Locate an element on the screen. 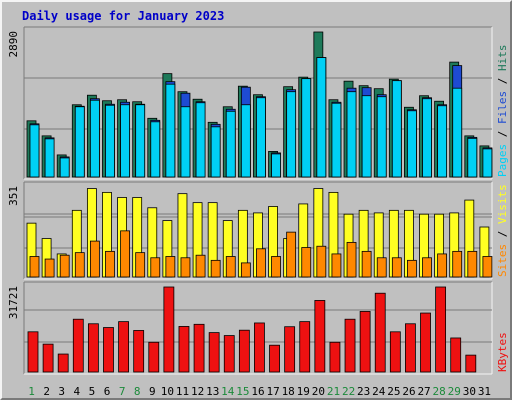 This screenshot has height=402, width=512. x-tick-label: 26 is located at coordinates (408, 391).